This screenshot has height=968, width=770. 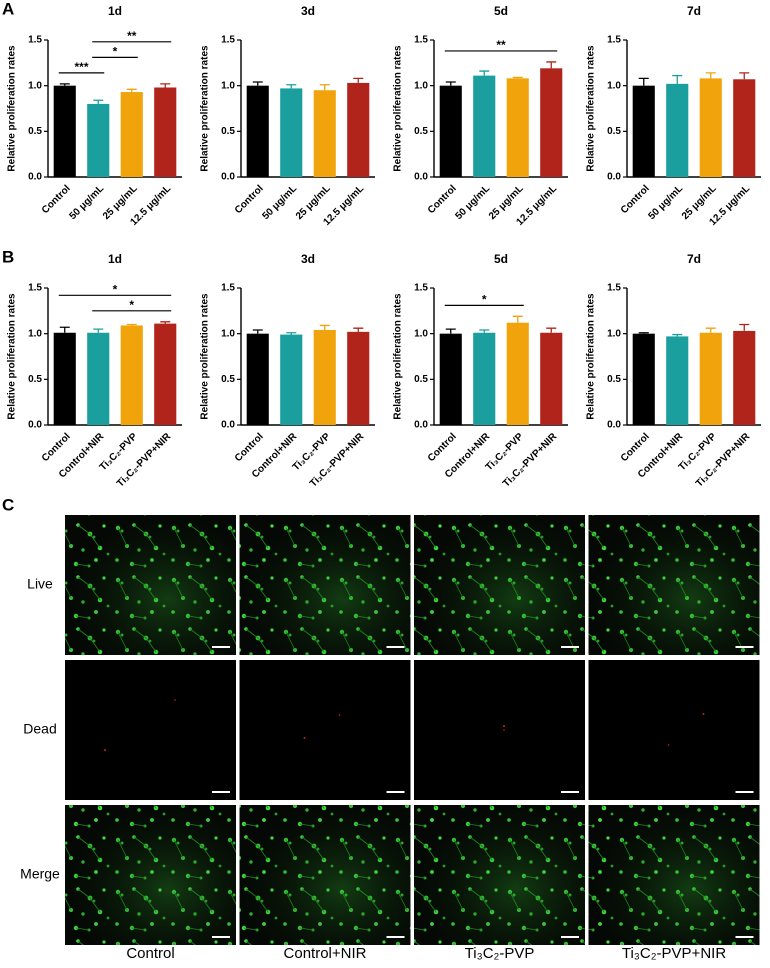 I want to click on row-label: Merge, so click(x=40, y=874).